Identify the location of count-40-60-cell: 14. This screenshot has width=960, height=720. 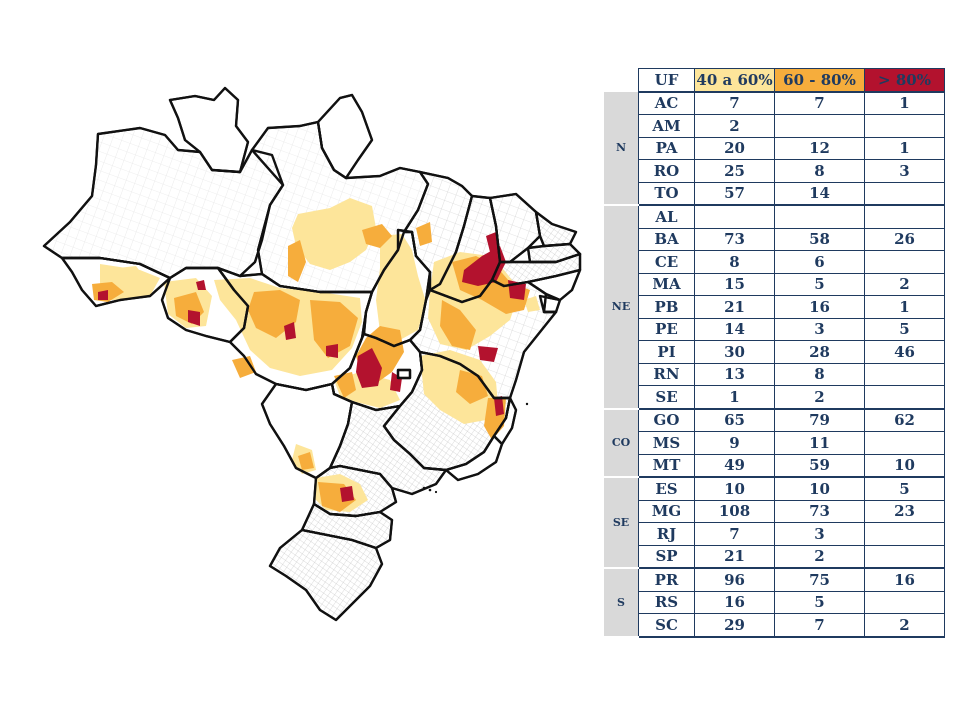
(734, 329).